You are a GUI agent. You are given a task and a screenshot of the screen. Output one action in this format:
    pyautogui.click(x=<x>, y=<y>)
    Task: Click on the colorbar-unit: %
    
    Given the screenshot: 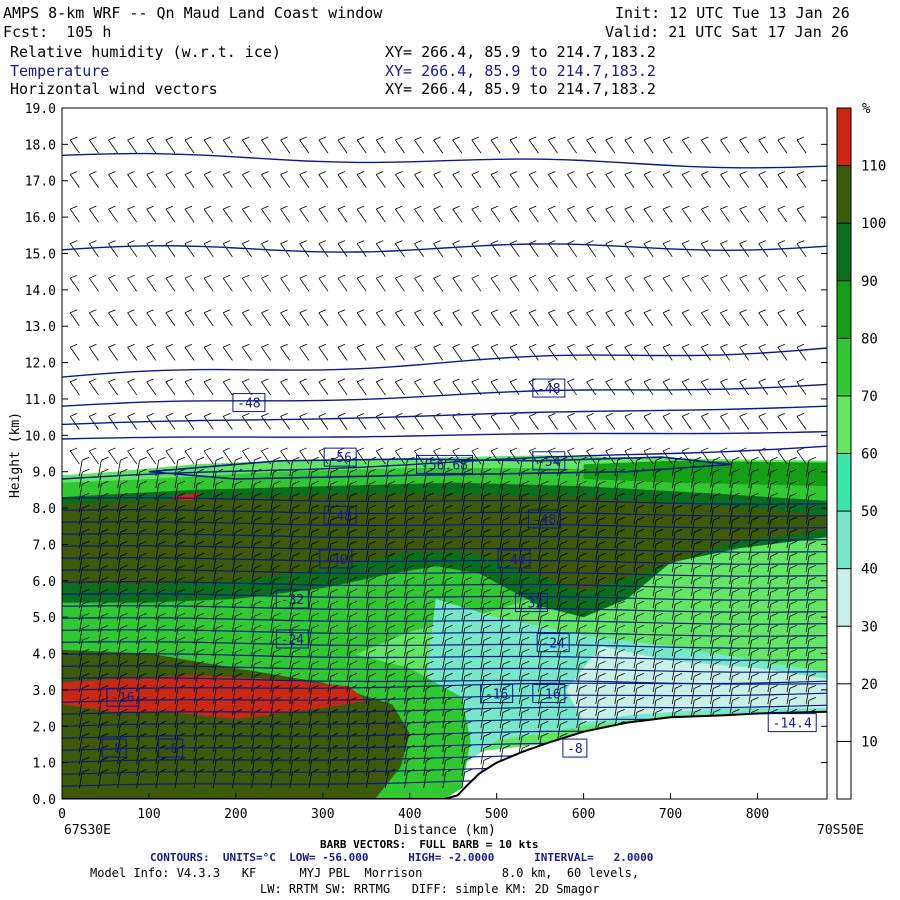 What is the action you would take?
    pyautogui.click(x=866, y=109)
    